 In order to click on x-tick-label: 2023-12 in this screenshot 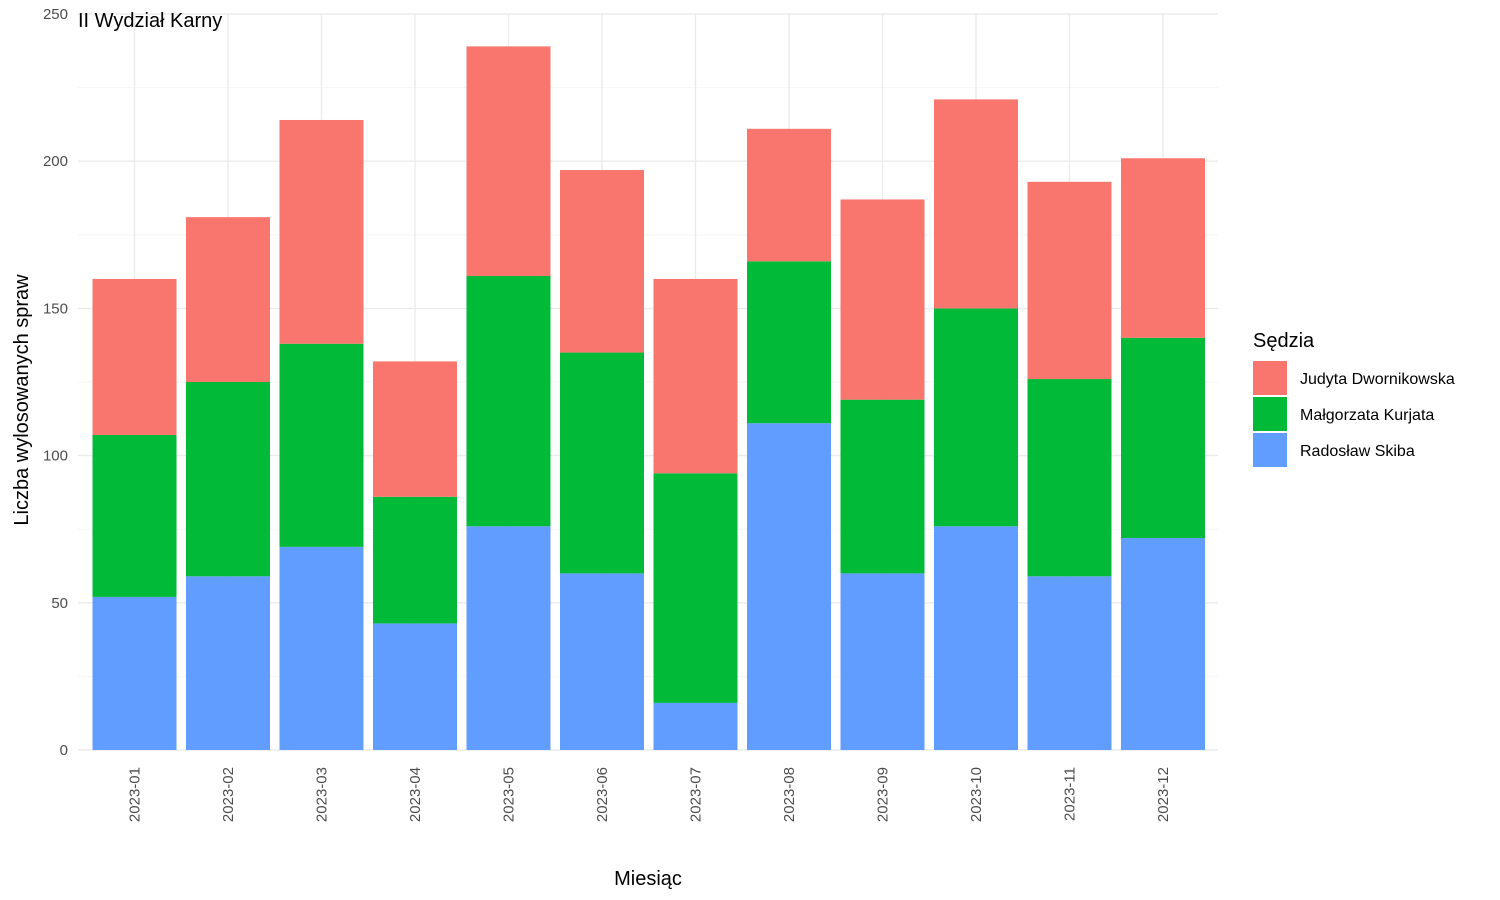, I will do `click(1163, 794)`.